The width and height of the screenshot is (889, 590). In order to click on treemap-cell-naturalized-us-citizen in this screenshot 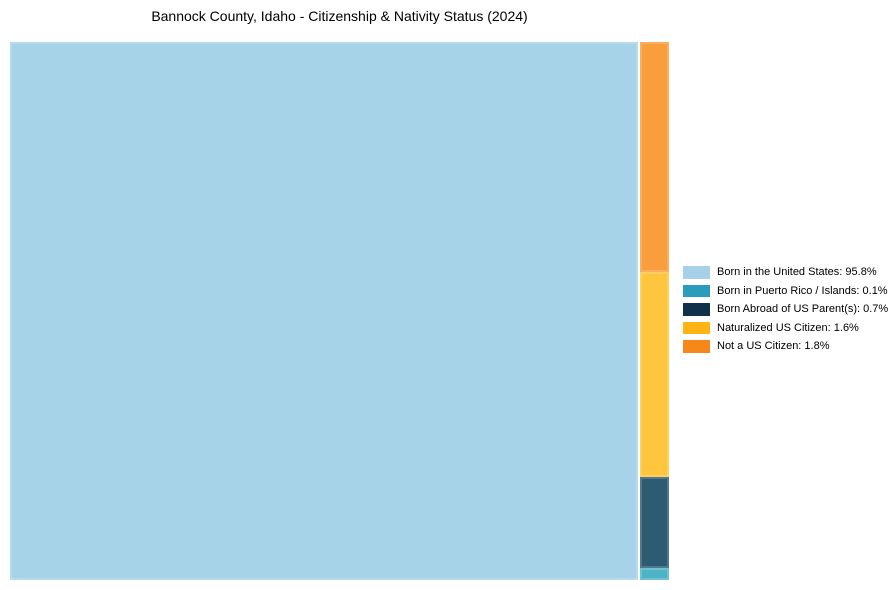, I will do `click(654, 374)`.